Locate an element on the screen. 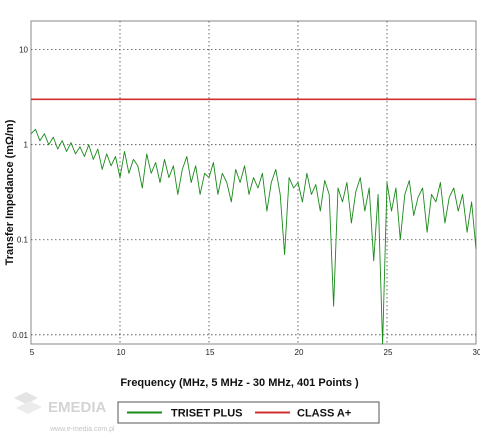  y-tick-label: 1 is located at coordinates (26, 145).